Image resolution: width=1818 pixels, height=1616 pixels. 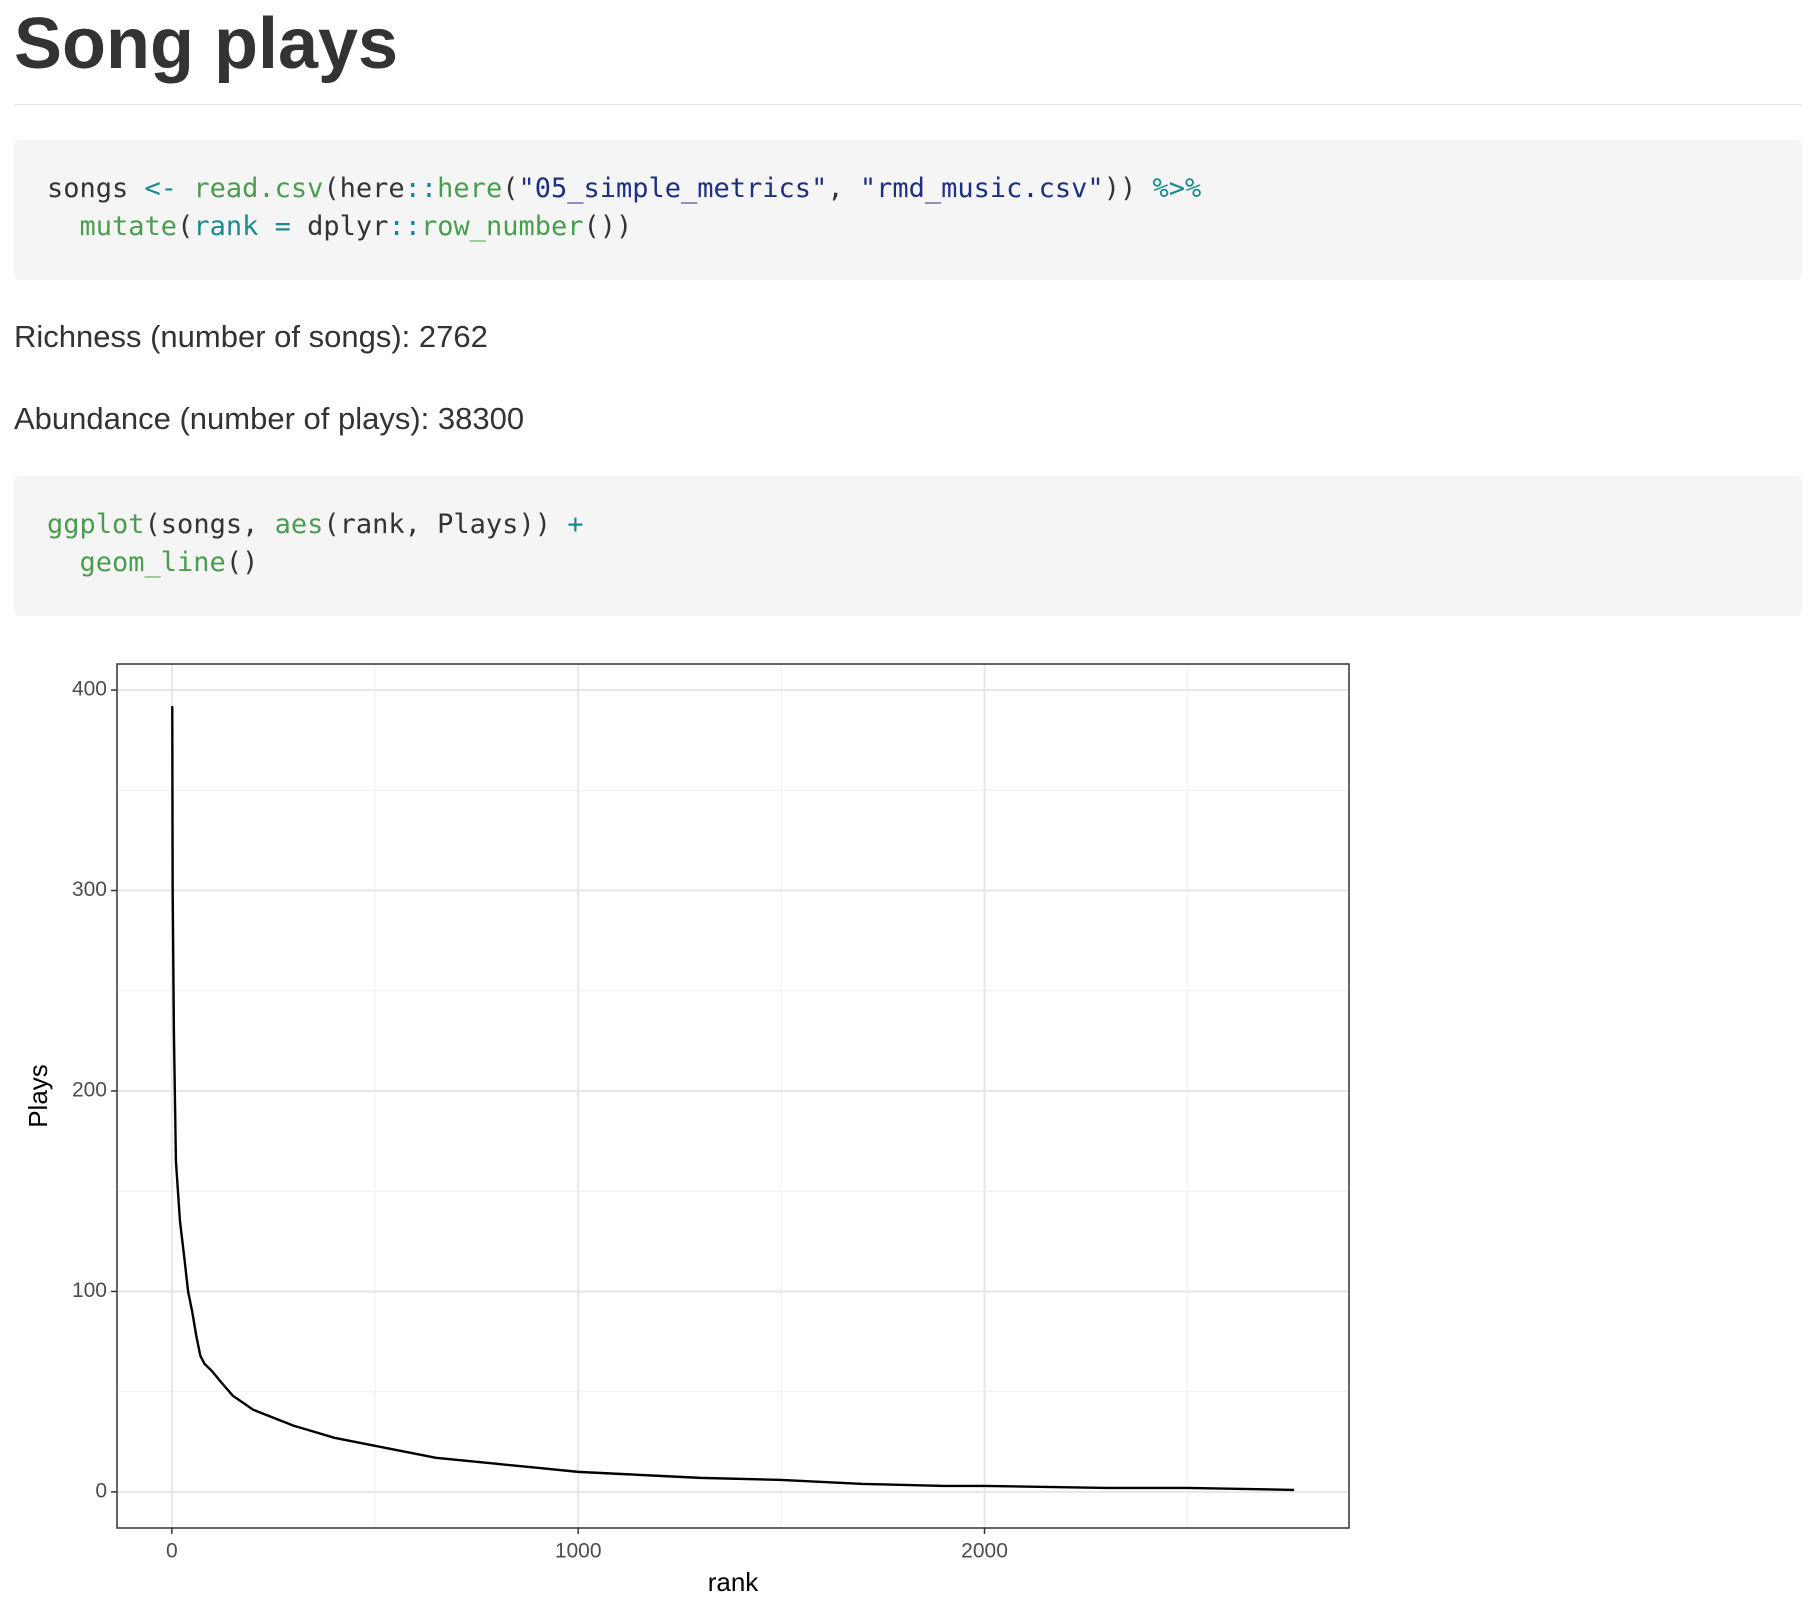 What do you see at coordinates (1177, 188) in the screenshot?
I see `code-token: %>%` at bounding box center [1177, 188].